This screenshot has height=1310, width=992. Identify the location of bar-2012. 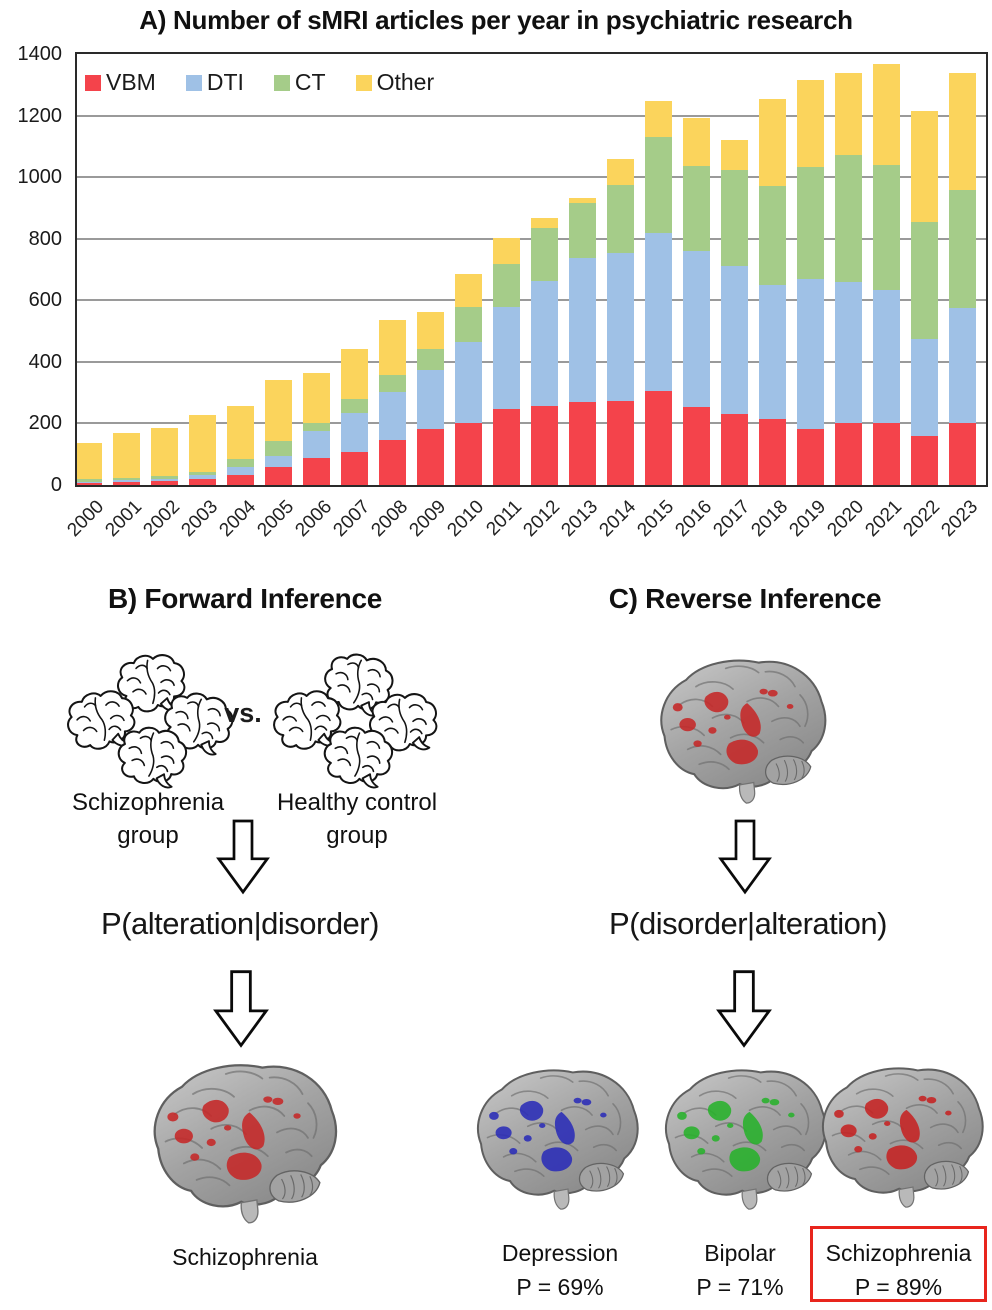
(544, 351).